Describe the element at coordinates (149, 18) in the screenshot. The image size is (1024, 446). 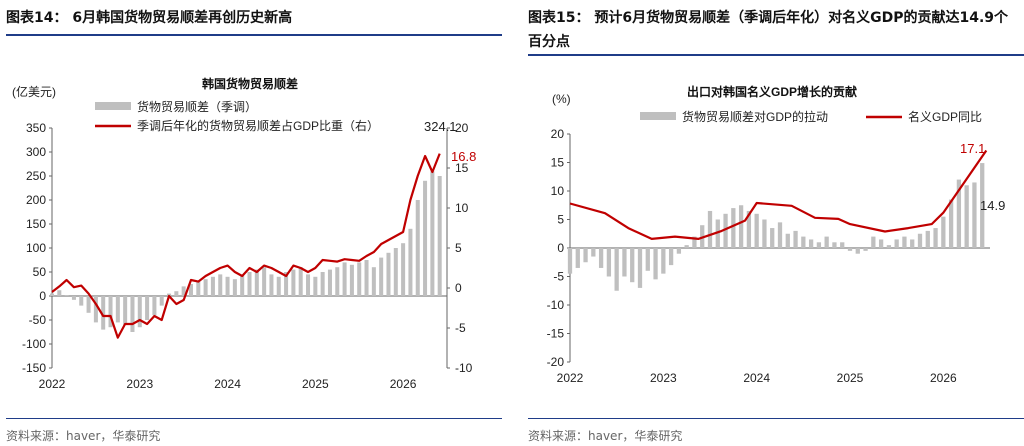
I see `left-figure-title: 图表14： 6月韩国货物贸易顺差再创历史新高` at that location.